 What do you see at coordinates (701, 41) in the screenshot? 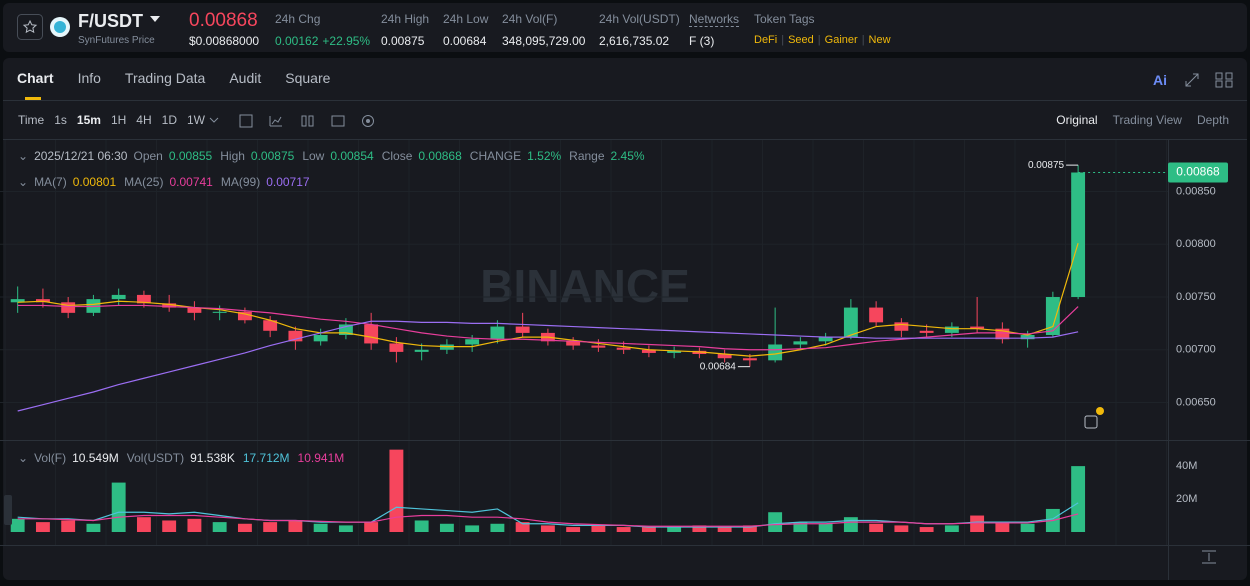
I see `stat-value: F (3)` at bounding box center [701, 41].